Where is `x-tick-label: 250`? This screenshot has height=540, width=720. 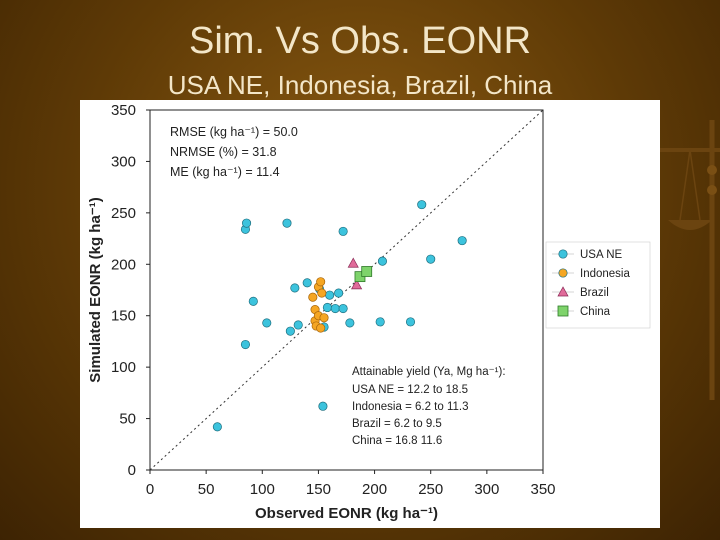 x-tick-label: 250 is located at coordinates (430, 489).